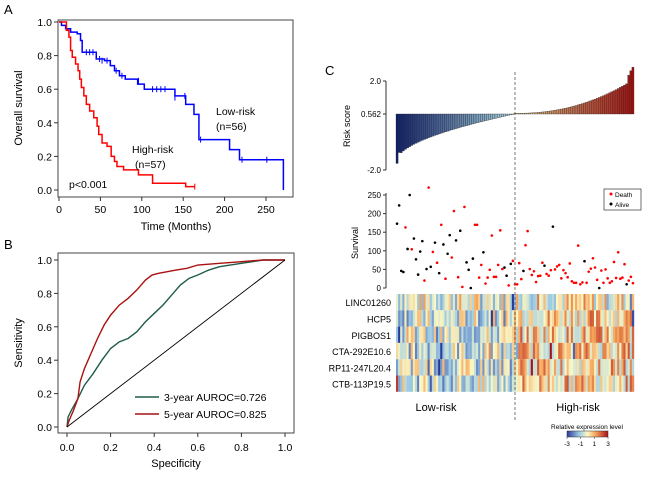 This screenshot has width=650, height=482. Describe the element at coordinates (622, 205) in the screenshot. I see `legend-alive-label: Alive` at that location.